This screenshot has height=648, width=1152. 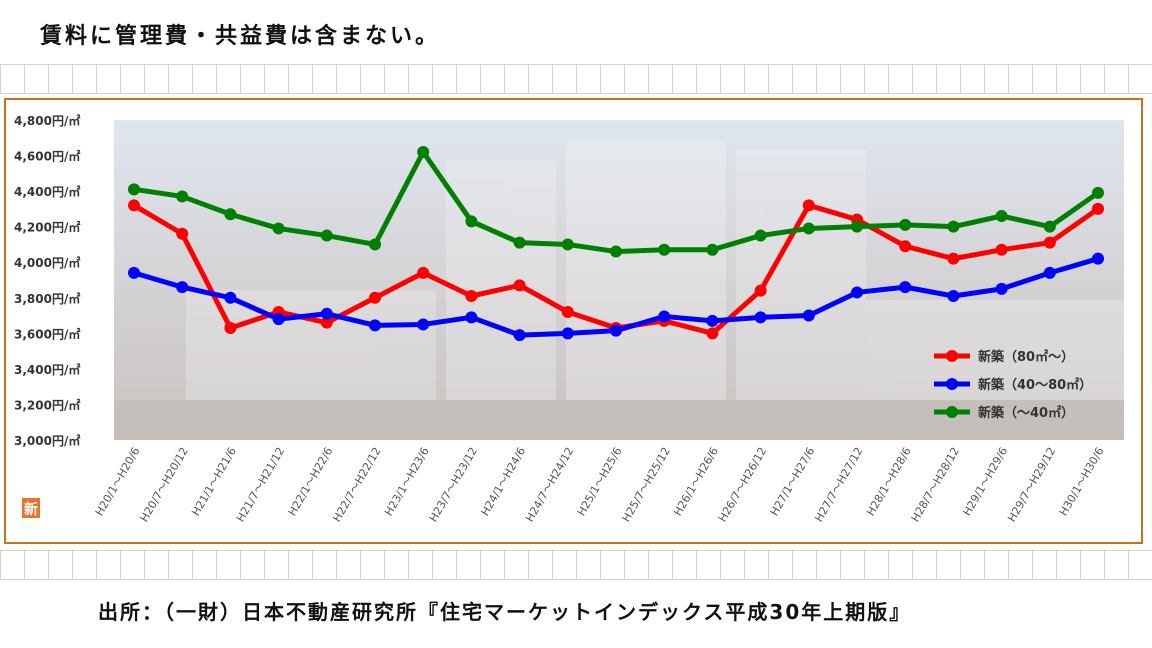 I want to click on y-tick-label: 3,600円/㎡, so click(x=47, y=333).